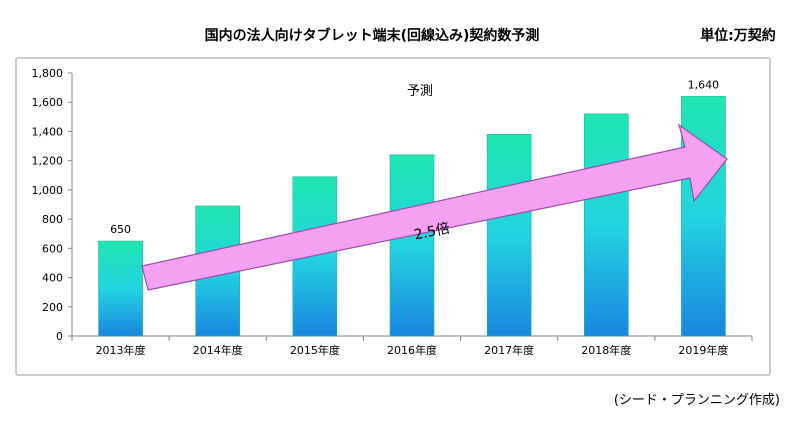 This screenshot has height=422, width=800. What do you see at coordinates (509, 235) in the screenshot?
I see `bar-2017年度` at bounding box center [509, 235].